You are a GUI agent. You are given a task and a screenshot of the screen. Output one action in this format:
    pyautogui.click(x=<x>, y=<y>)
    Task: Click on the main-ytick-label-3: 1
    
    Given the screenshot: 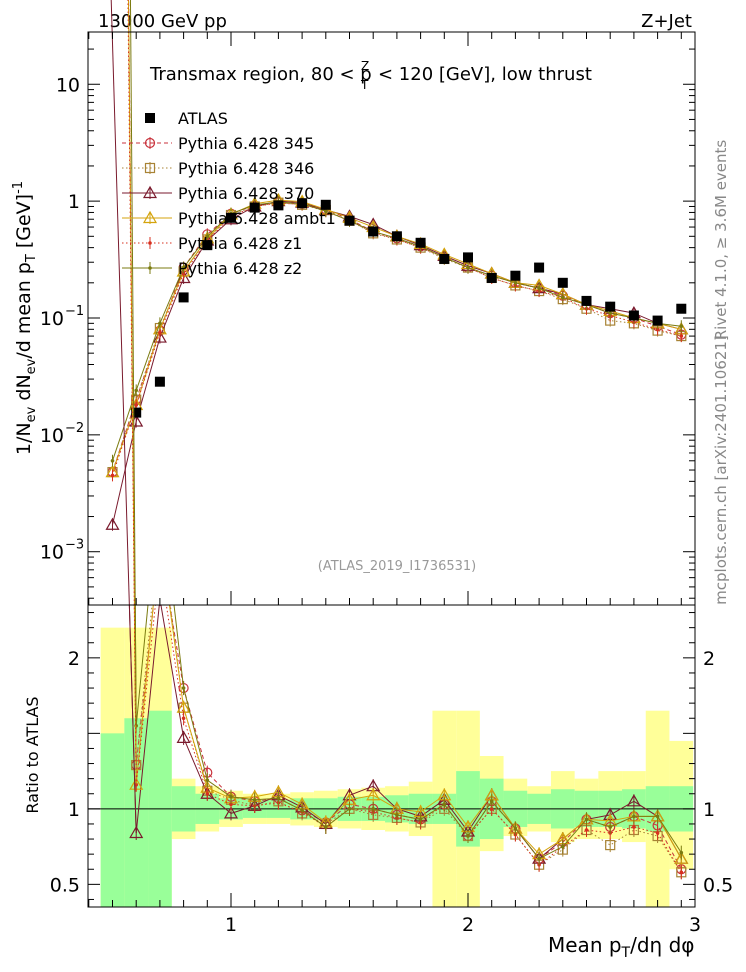 What is the action you would take?
    pyautogui.click(x=74, y=202)
    